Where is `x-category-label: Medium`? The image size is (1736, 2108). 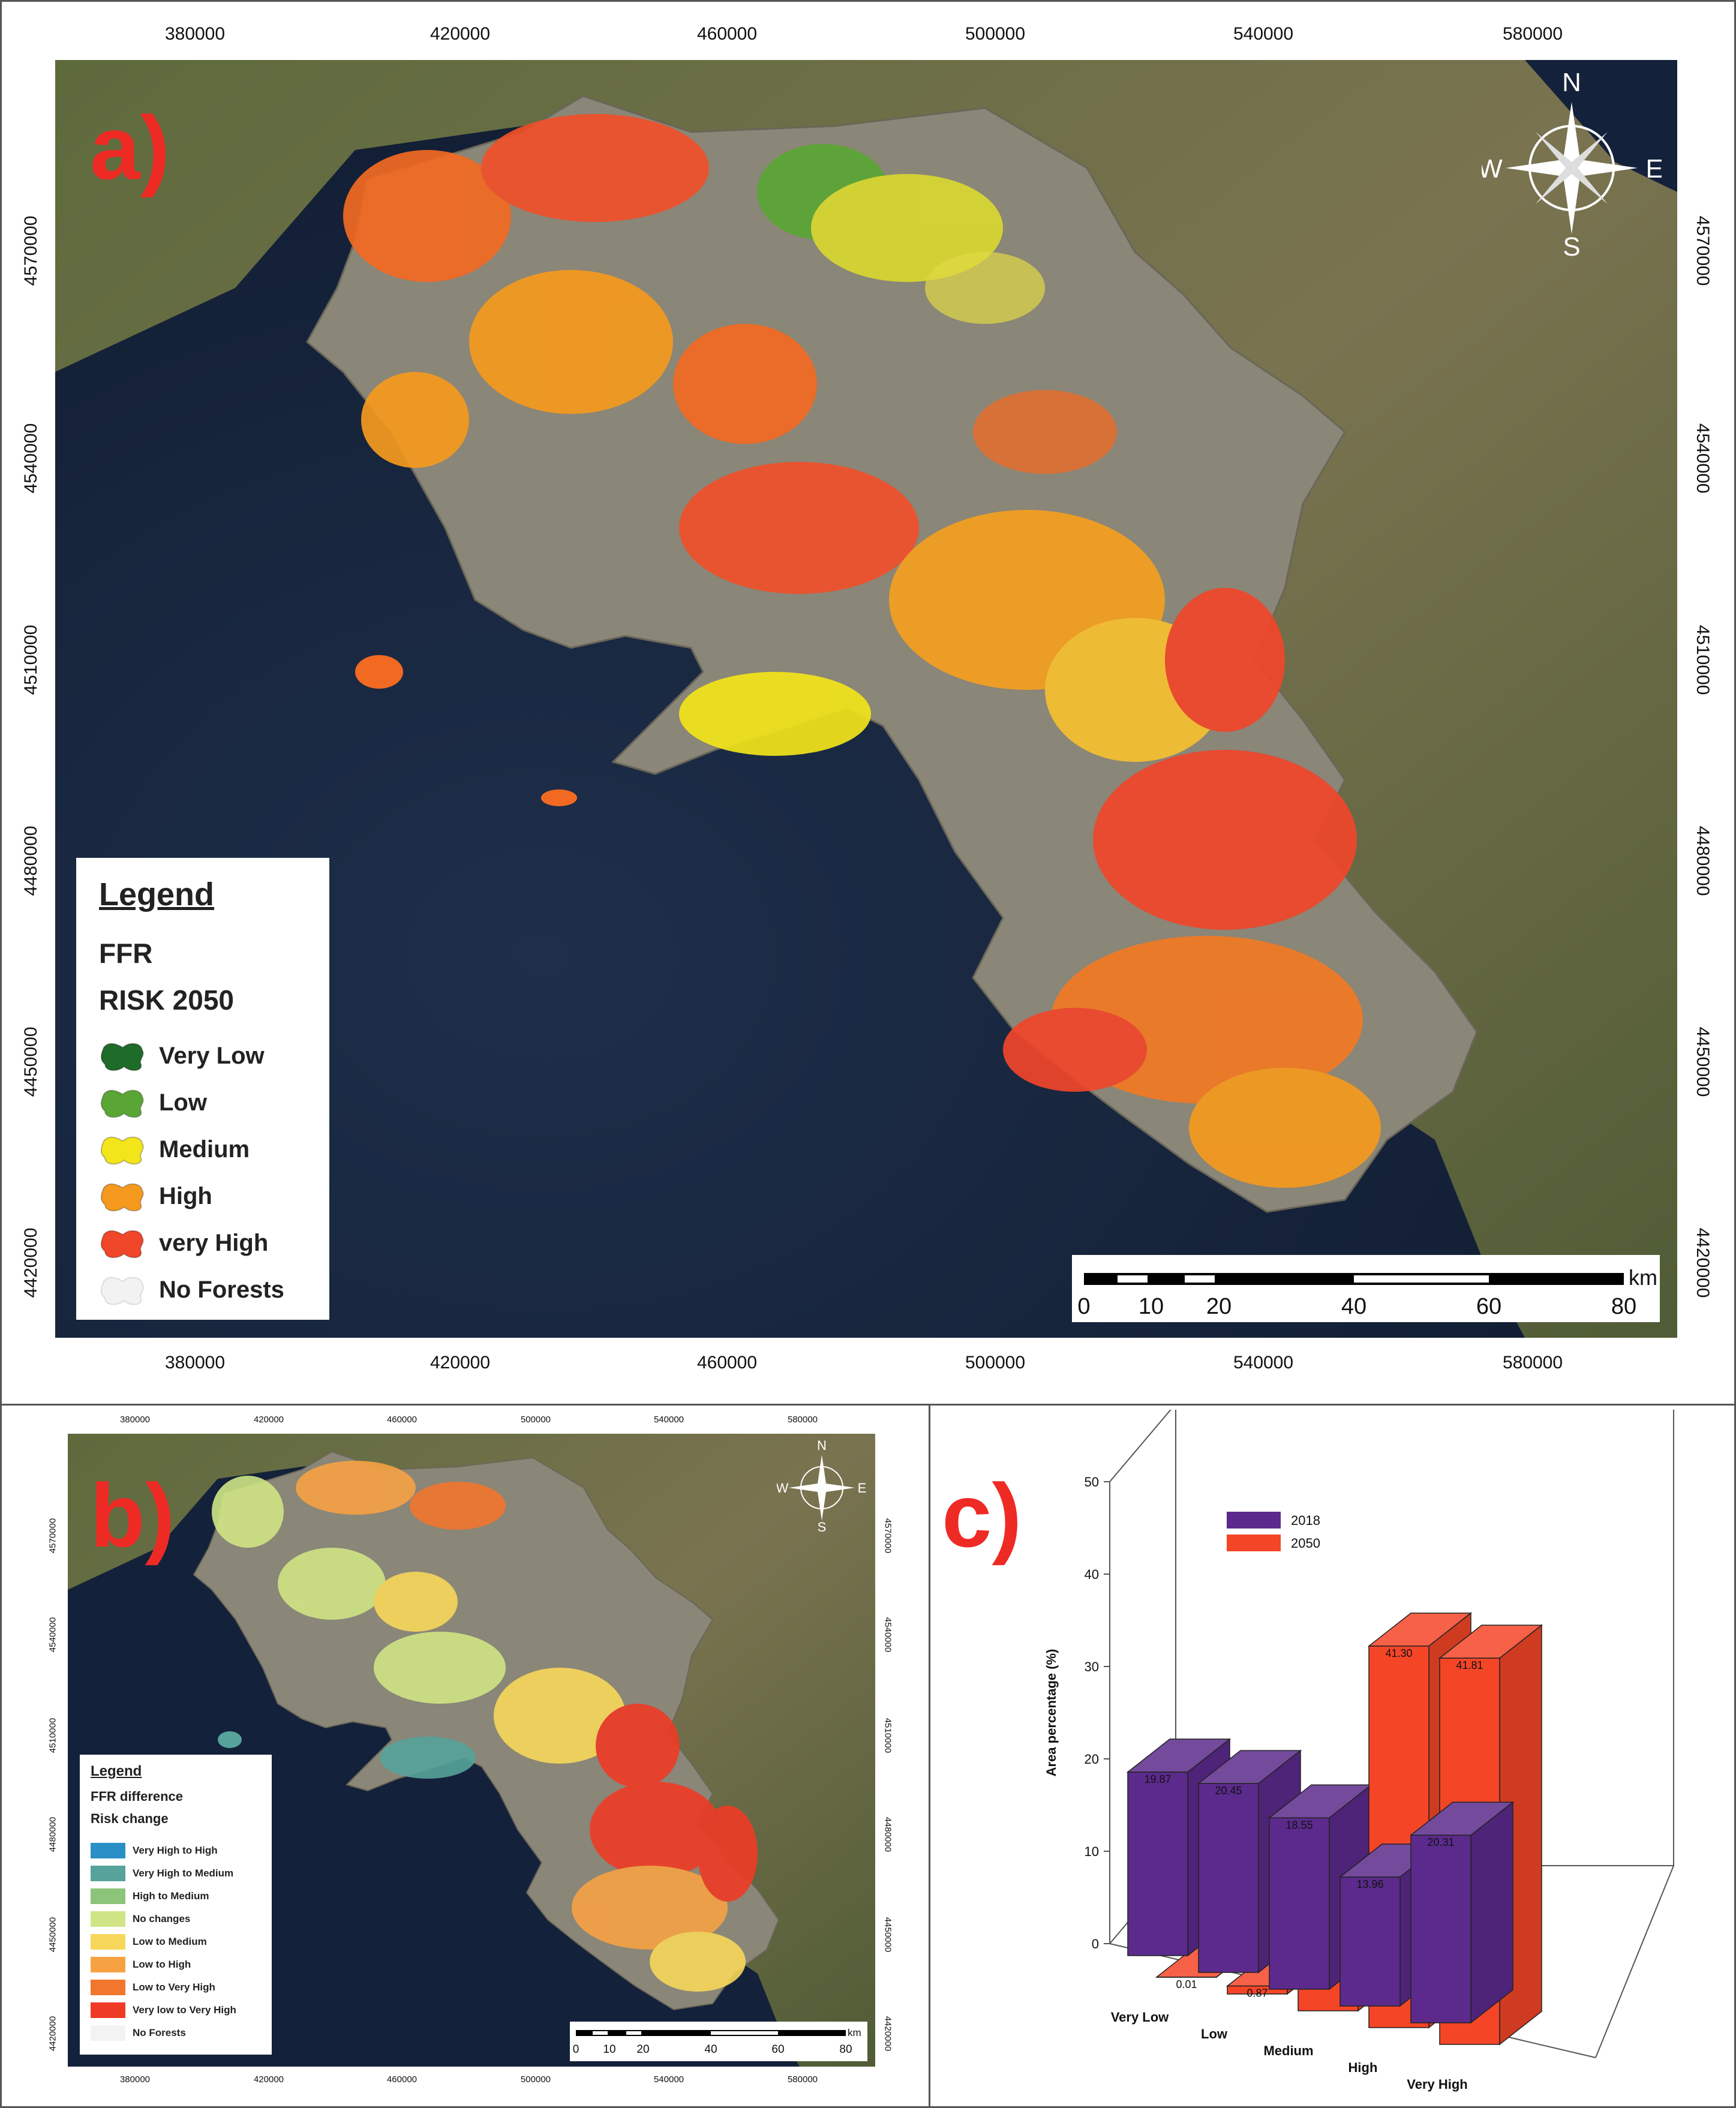 x-category-label: Medium is located at coordinates (1288, 2050).